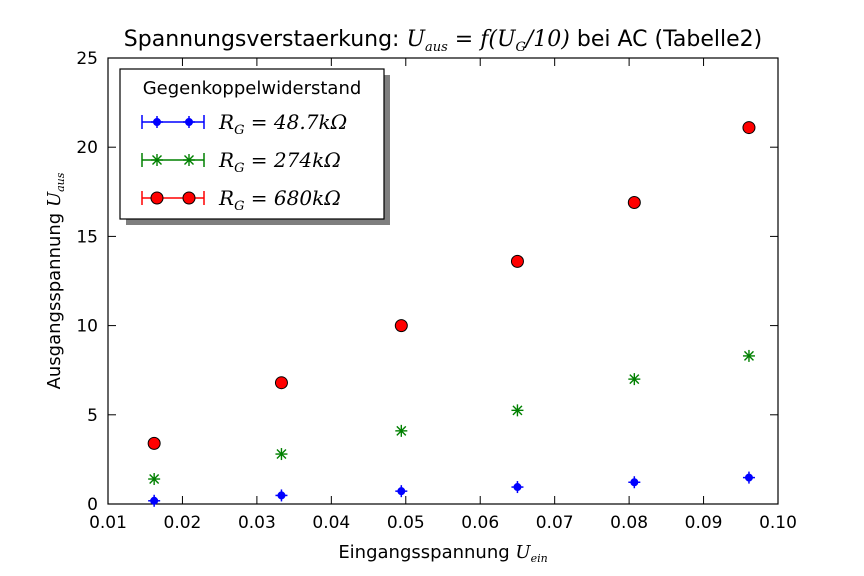  What do you see at coordinates (279, 162) in the screenshot?
I see `legend-label: RG = 274kΩ` at bounding box center [279, 162].